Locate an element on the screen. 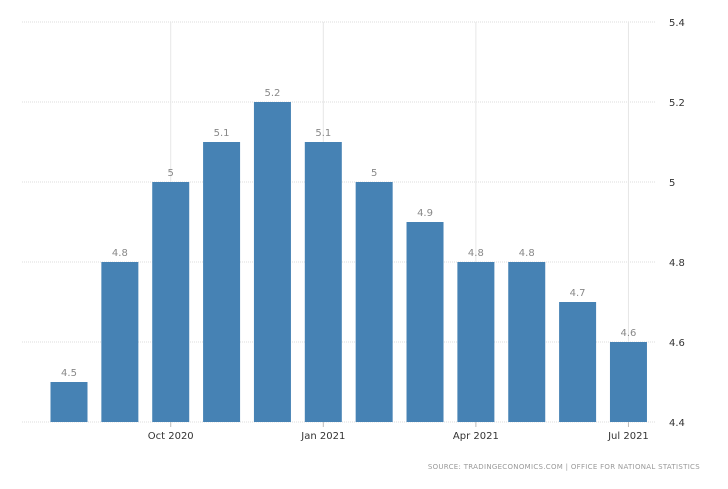  y-tick-label: 5 is located at coordinates (672, 183).